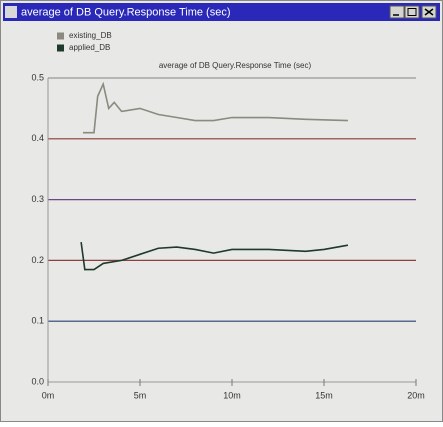 The image size is (443, 427). Describe the element at coordinates (37, 381) in the screenshot. I see `y-tick-label: 0.0` at that location.